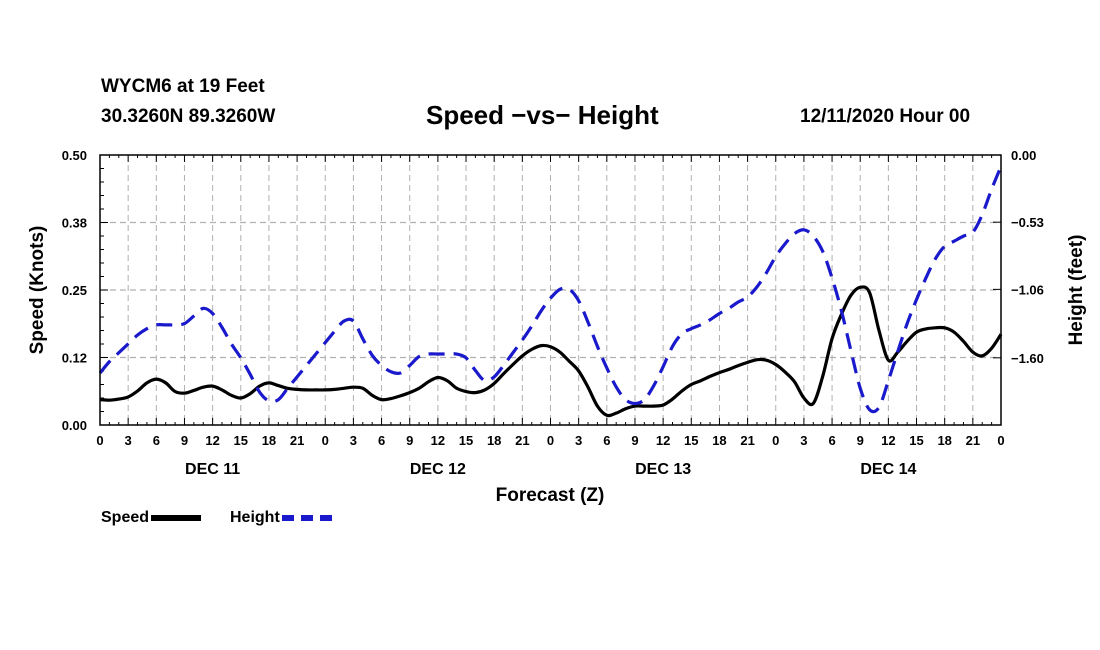 The height and width of the screenshot is (650, 1100). Describe the element at coordinates (885, 116) in the screenshot. I see `forecast-datetime: 12/11/2020 Hour 00` at that location.